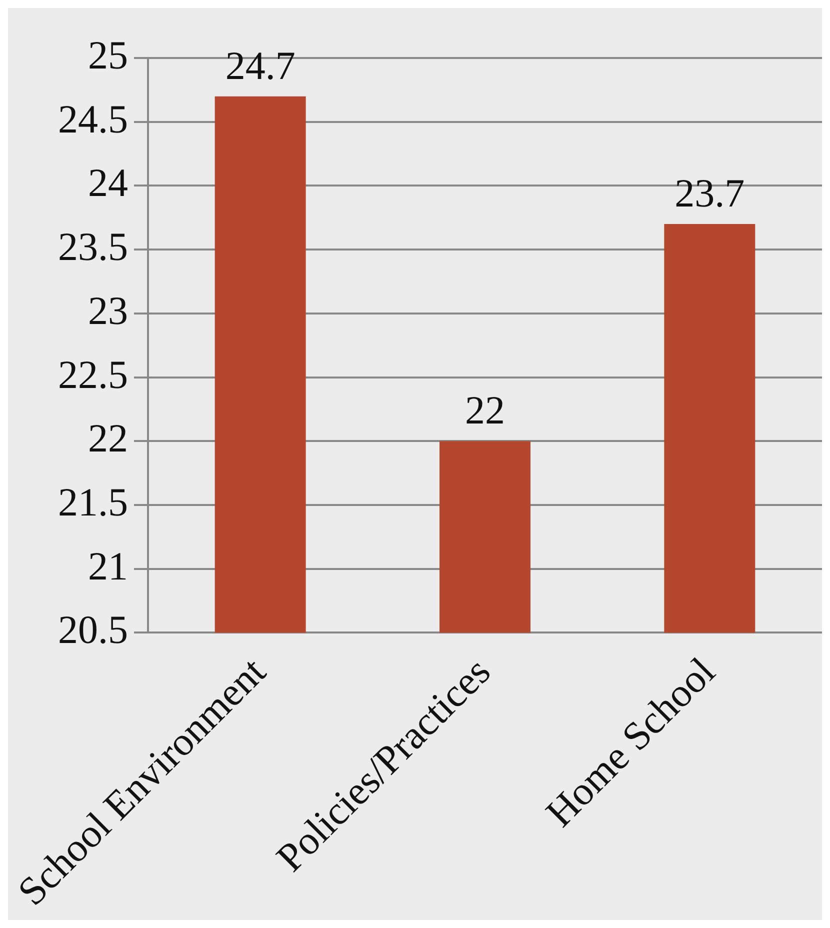 Image resolution: width=830 pixels, height=928 pixels. What do you see at coordinates (93, 502) in the screenshot?
I see `y-tick-label: 21.5` at bounding box center [93, 502].